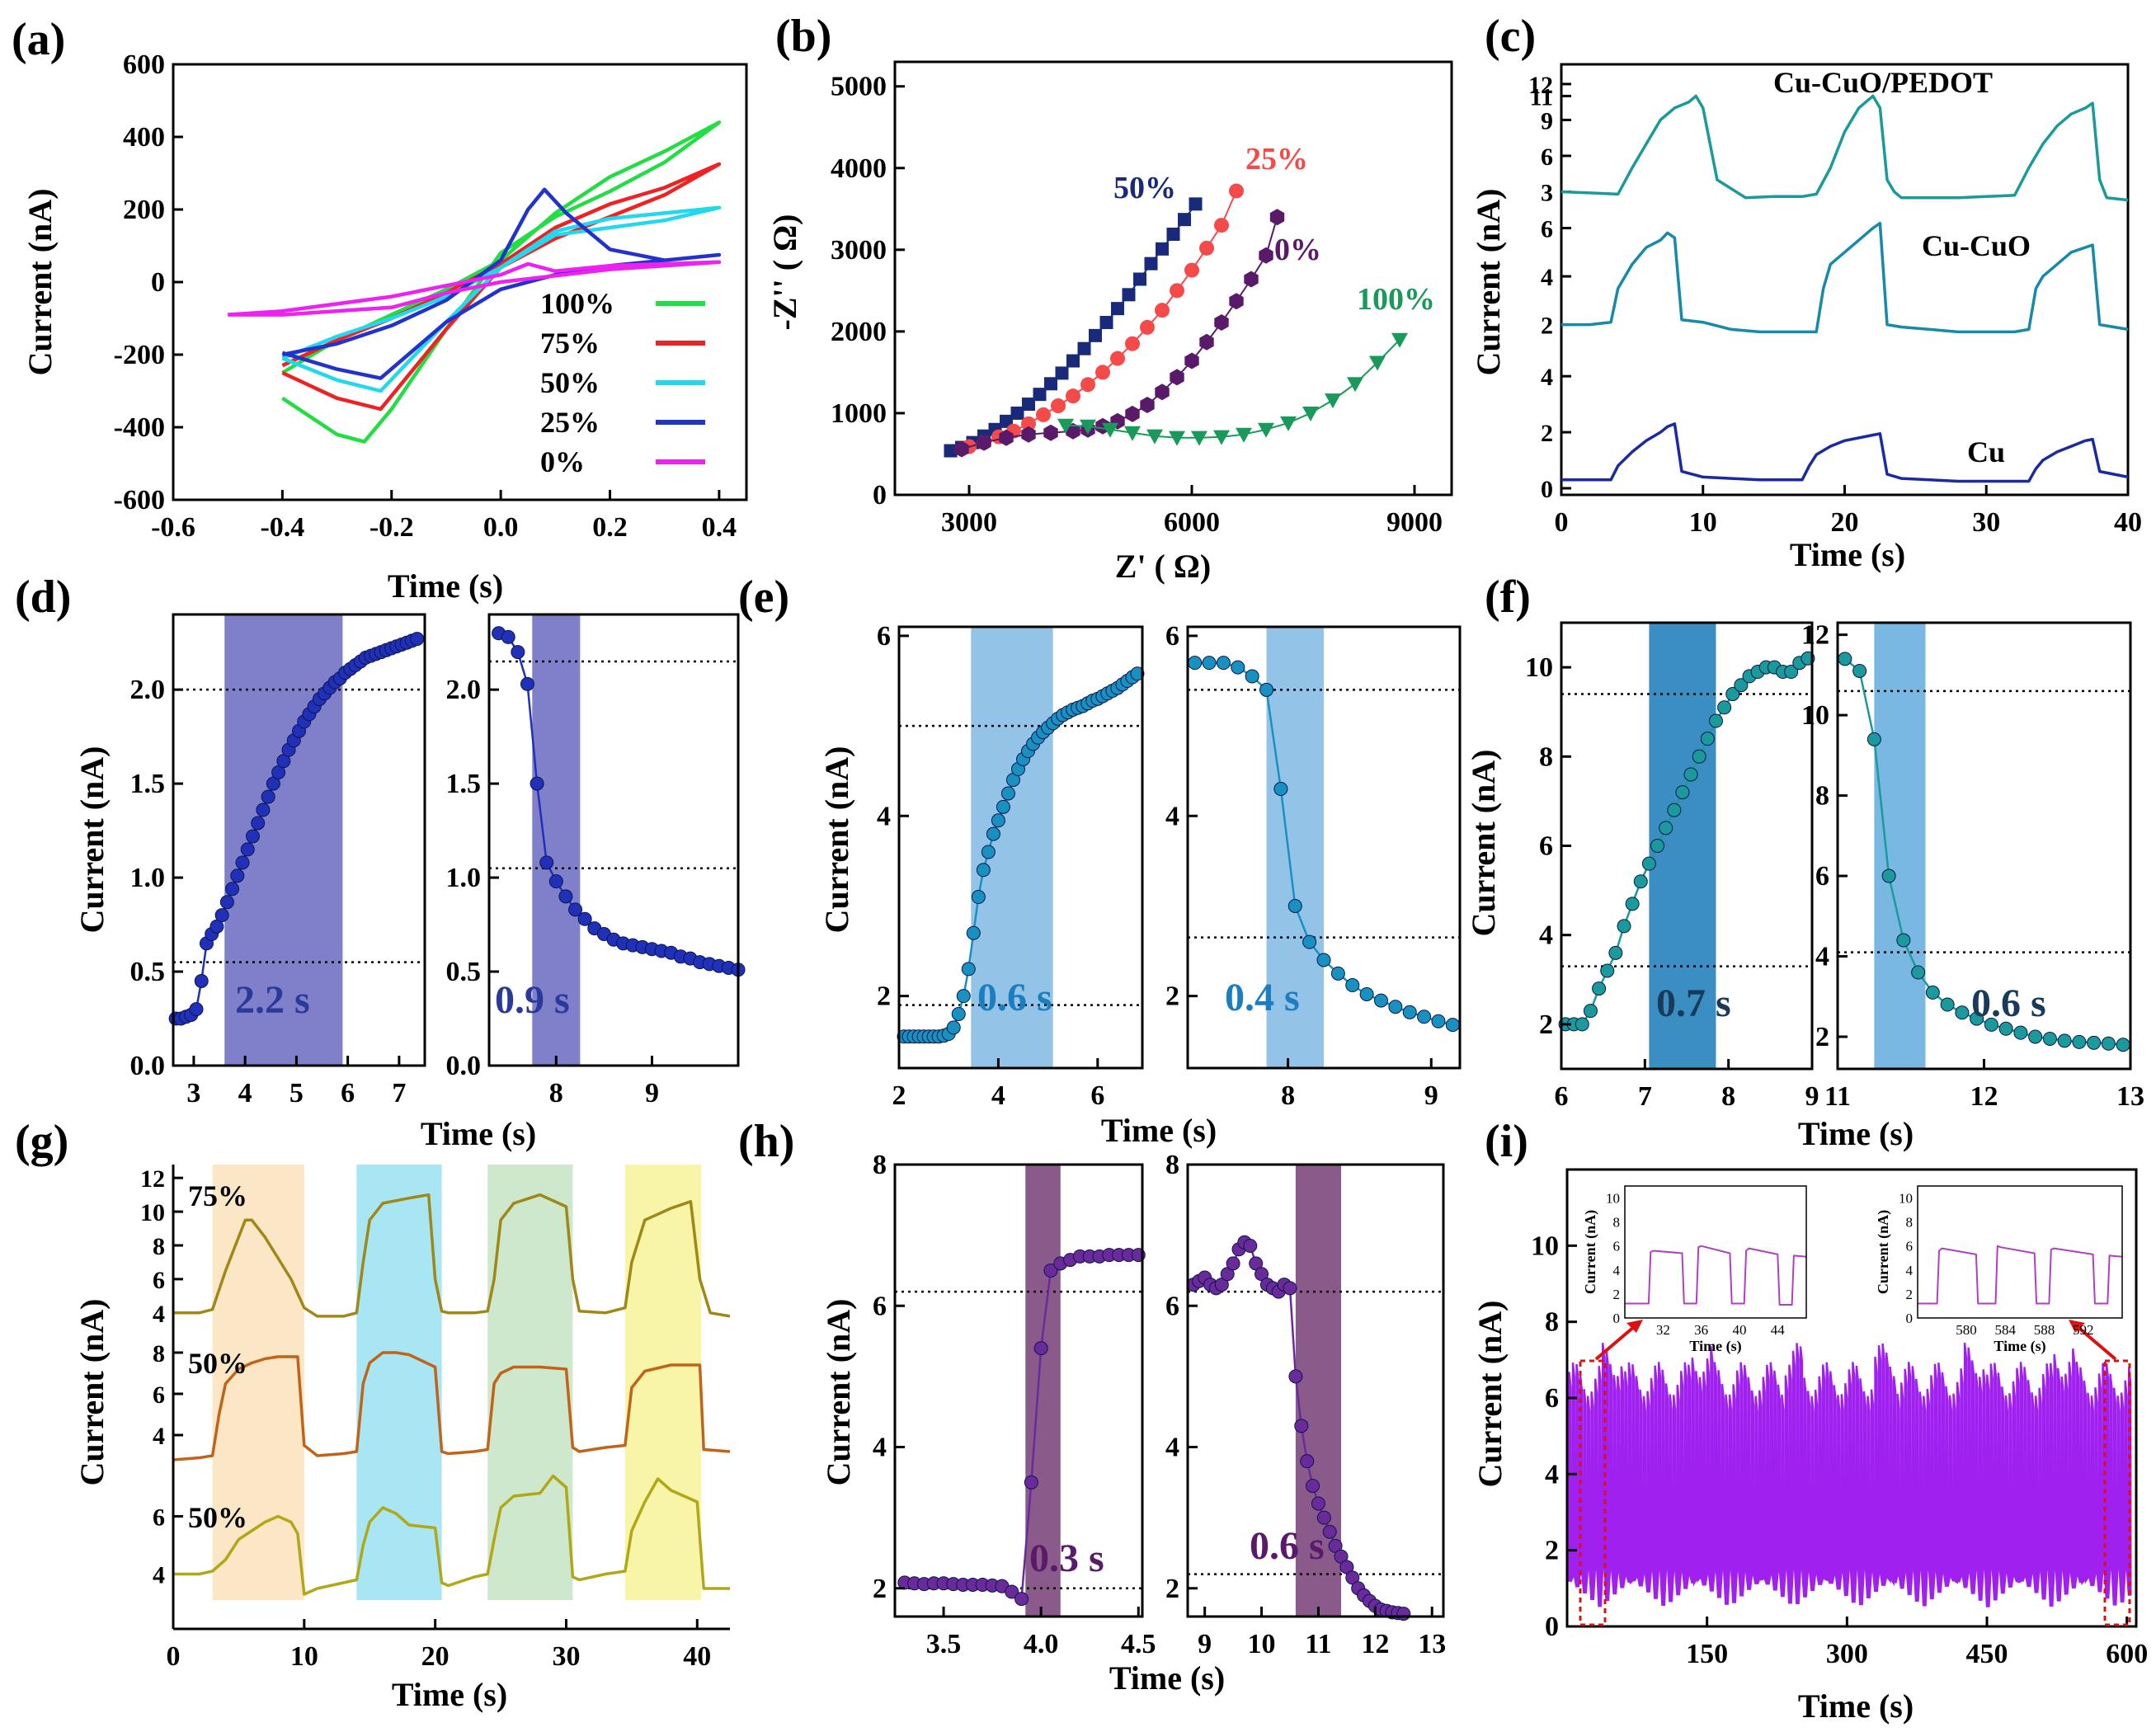 This screenshot has height=1732, width=2156. I want to click on response-time-label: 0.3 s, so click(1066, 1558).